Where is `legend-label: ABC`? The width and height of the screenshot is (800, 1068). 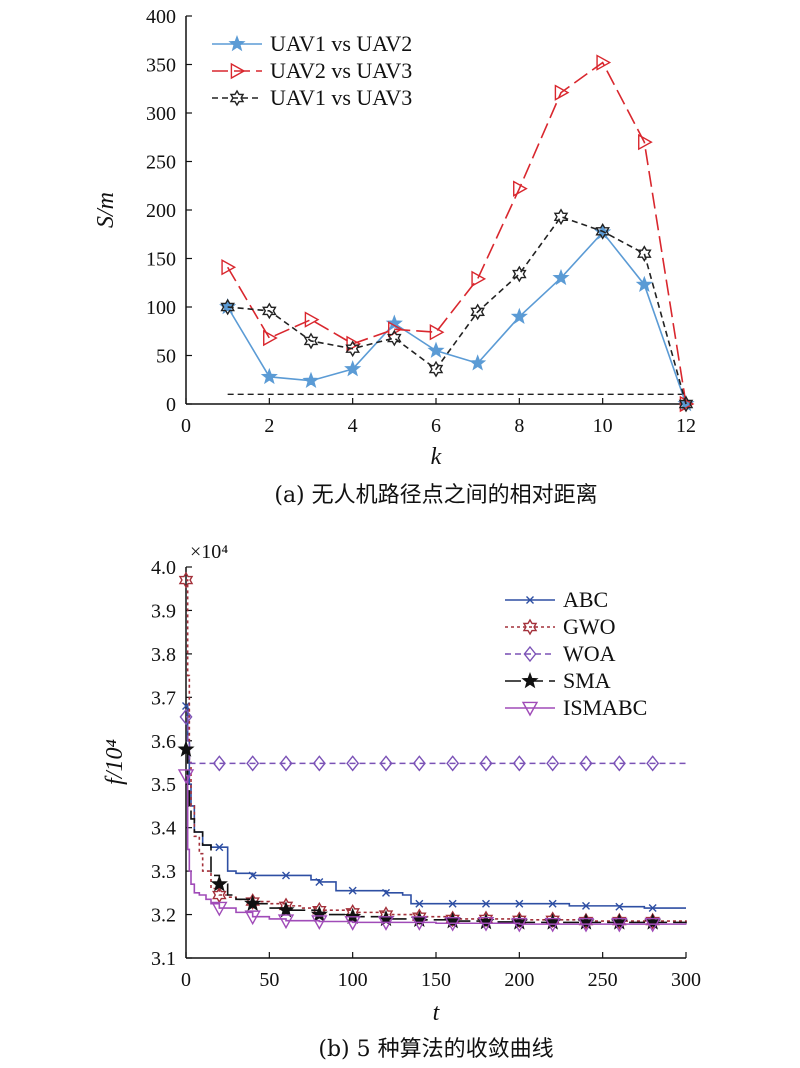
legend-label: ABC is located at coordinates (585, 599).